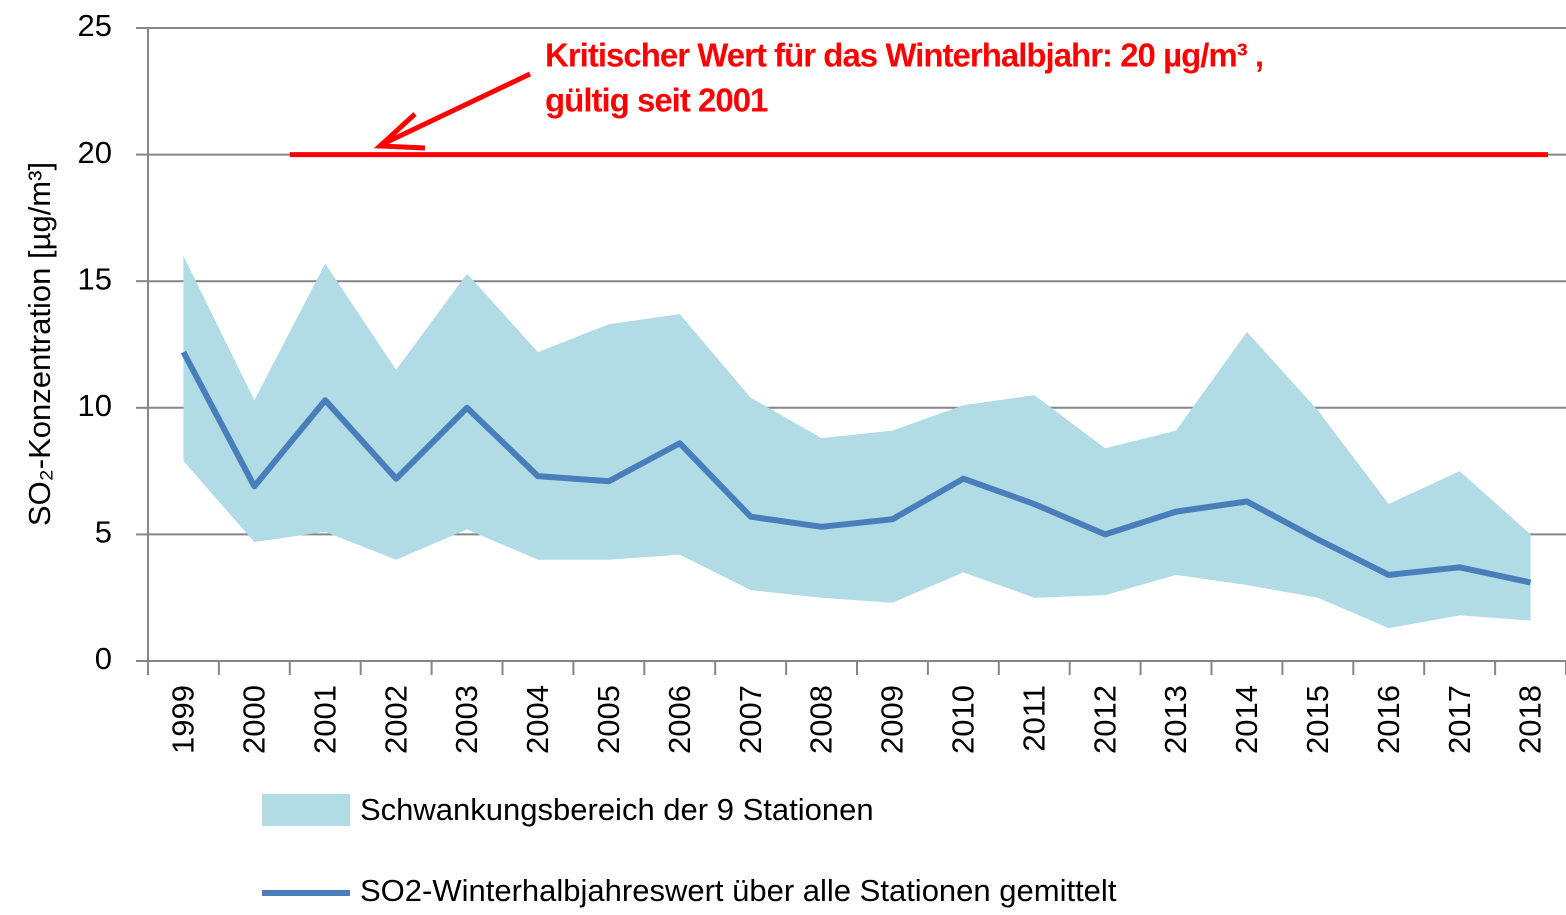  Describe the element at coordinates (466, 719) in the screenshot. I see `x-tick-label: 2003` at that location.